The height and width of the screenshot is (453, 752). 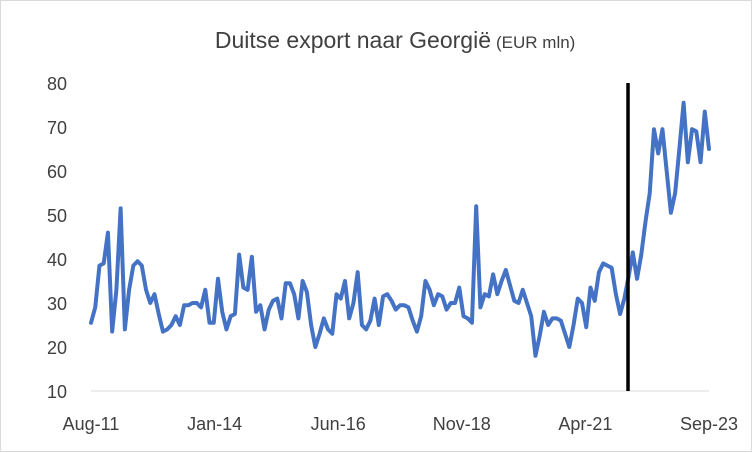 What do you see at coordinates (353, 40) in the screenshot?
I see `chart-title: Duitse export naar Georgië` at bounding box center [353, 40].